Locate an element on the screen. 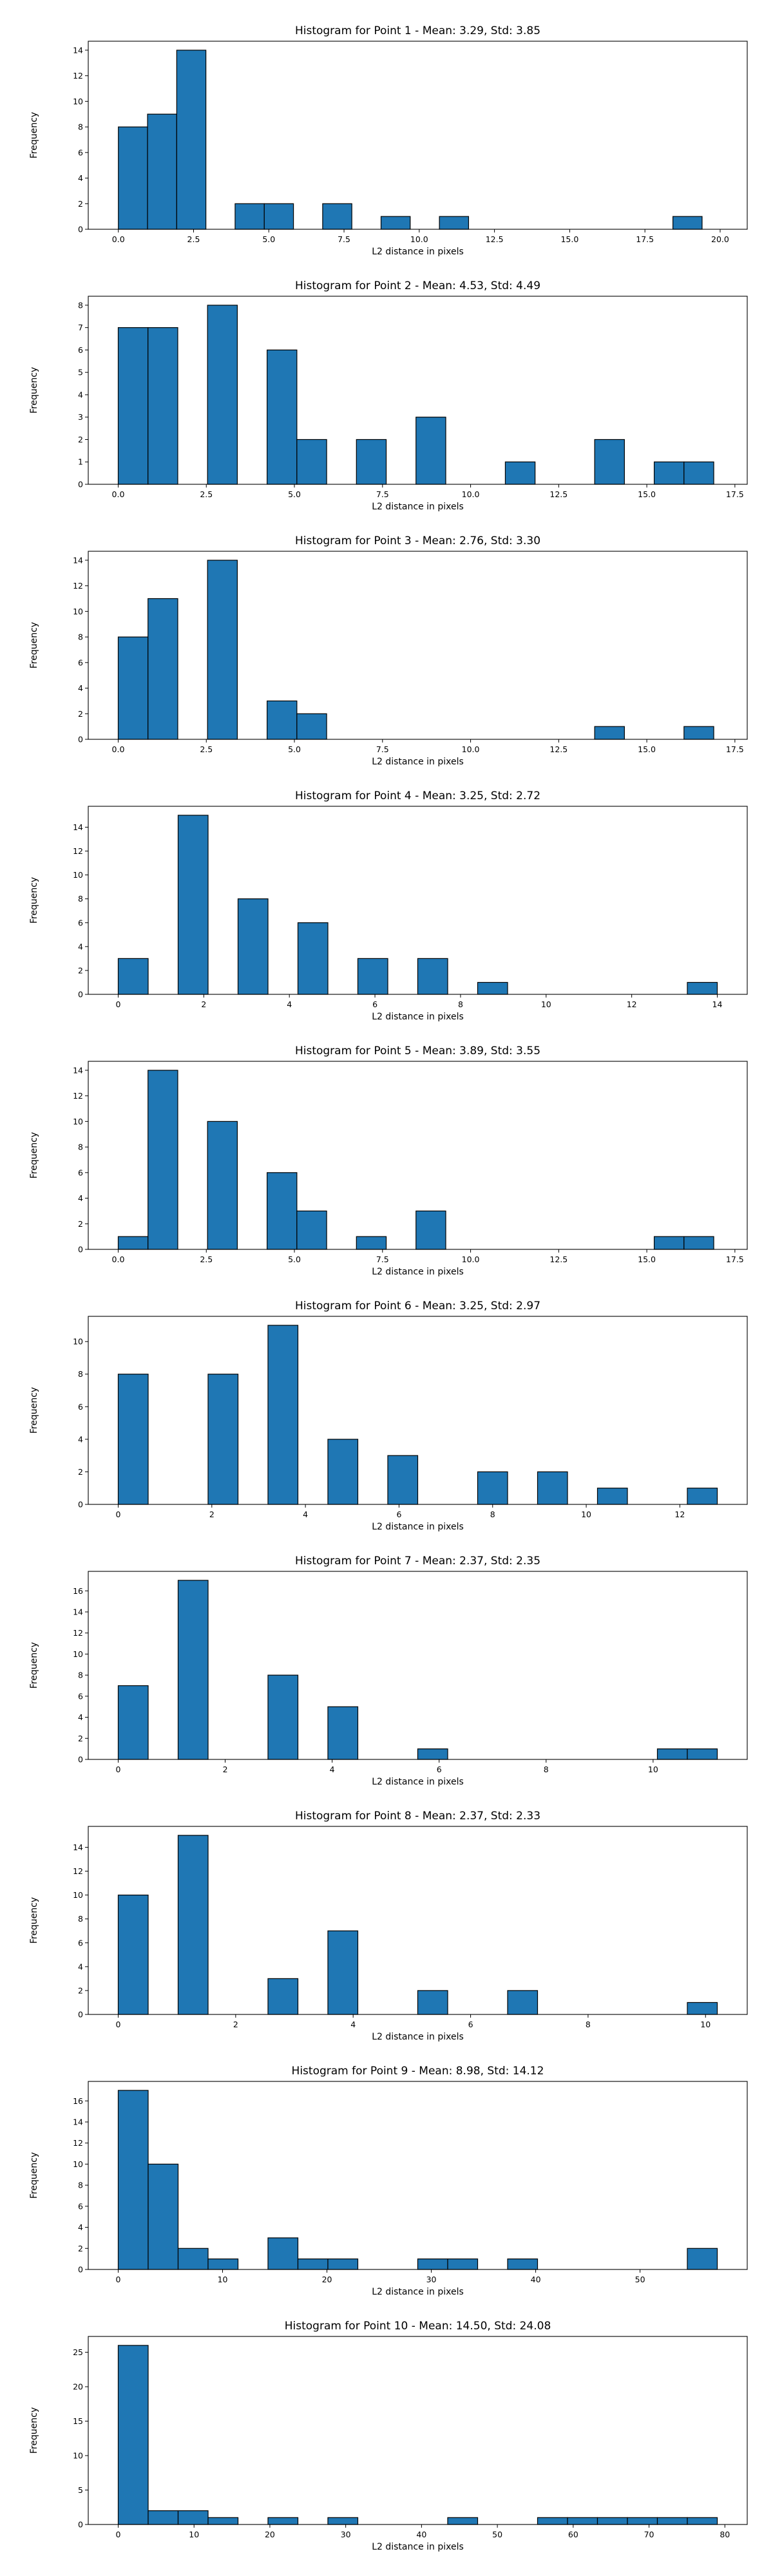  y-tick-label: 20 is located at coordinates (78, 2387).